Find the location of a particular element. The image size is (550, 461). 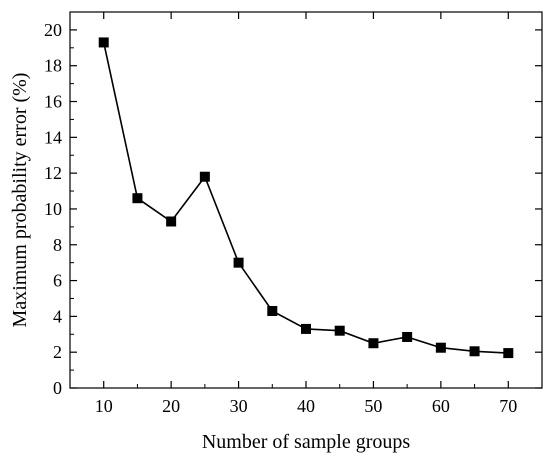

x-tick-label: 30 is located at coordinates (239, 406).